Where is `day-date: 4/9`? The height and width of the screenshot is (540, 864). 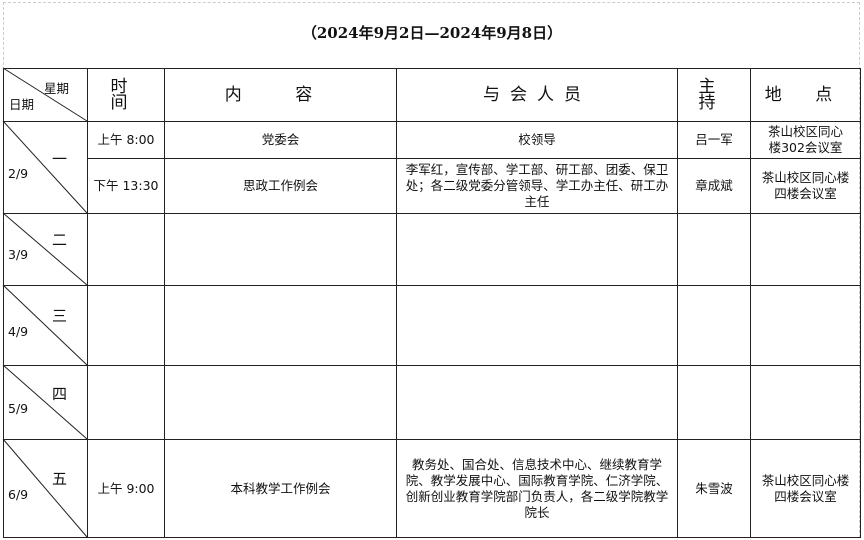
day-date: 4/9 is located at coordinates (18, 331).